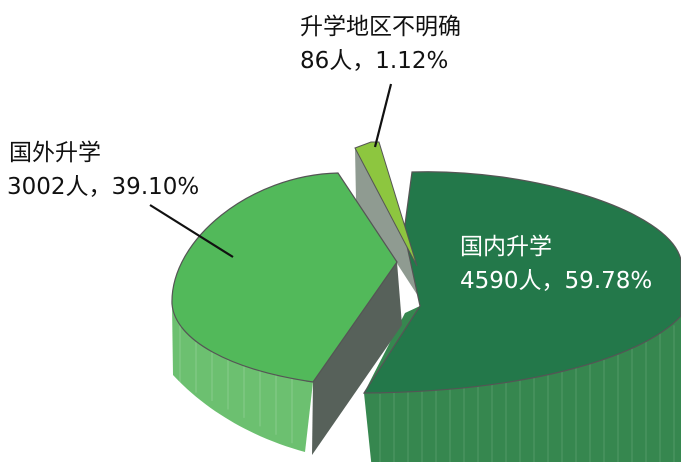 This screenshot has height=462, width=681. I want to click on leader-line-foreign, so click(191, 231).